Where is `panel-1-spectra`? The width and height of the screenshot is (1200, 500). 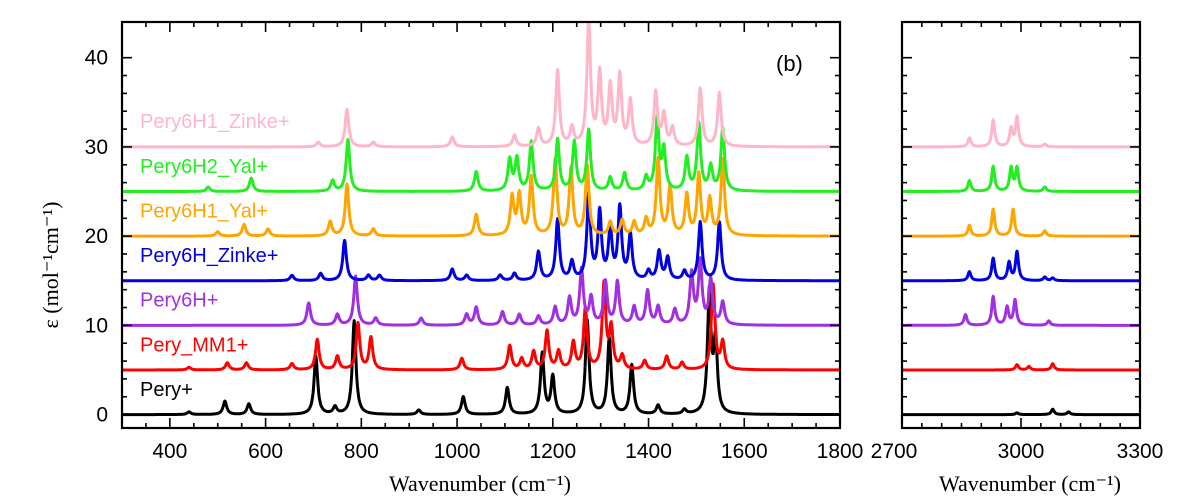
panel-1-spectra is located at coordinates (1021, 265).